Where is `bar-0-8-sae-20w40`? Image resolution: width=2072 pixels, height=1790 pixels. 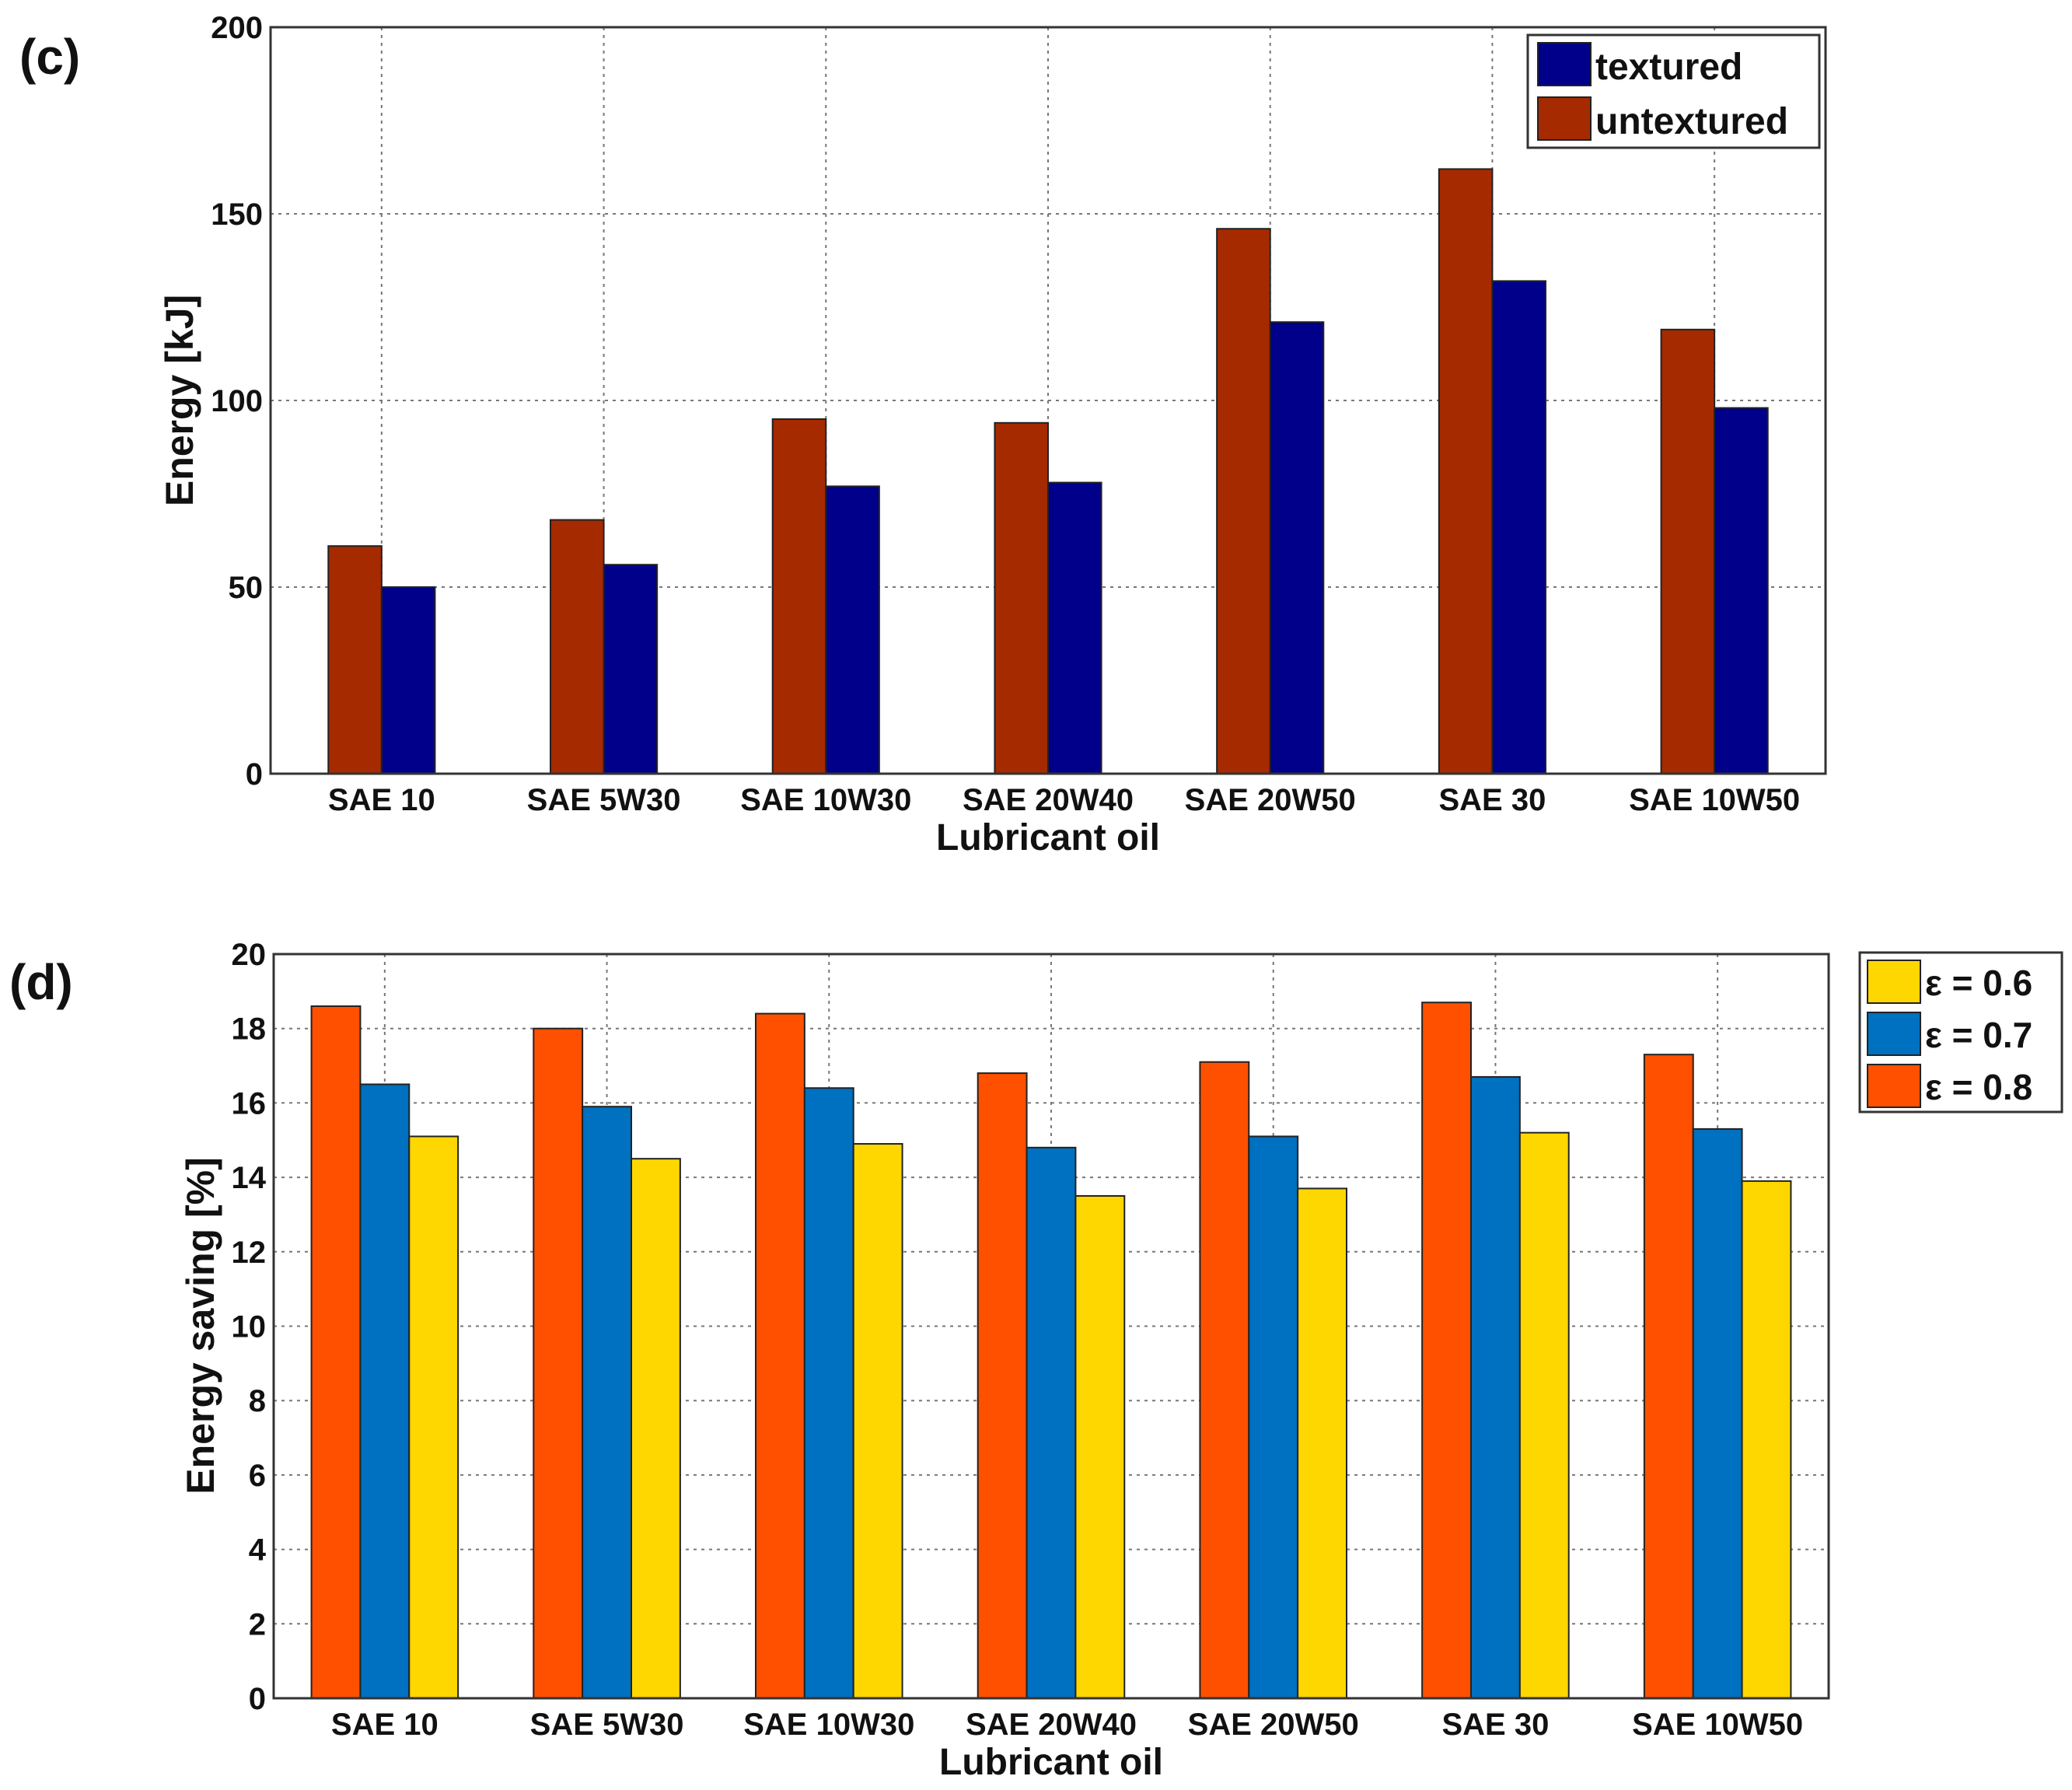
bar-0-8-sae-20w40 is located at coordinates (1002, 1385).